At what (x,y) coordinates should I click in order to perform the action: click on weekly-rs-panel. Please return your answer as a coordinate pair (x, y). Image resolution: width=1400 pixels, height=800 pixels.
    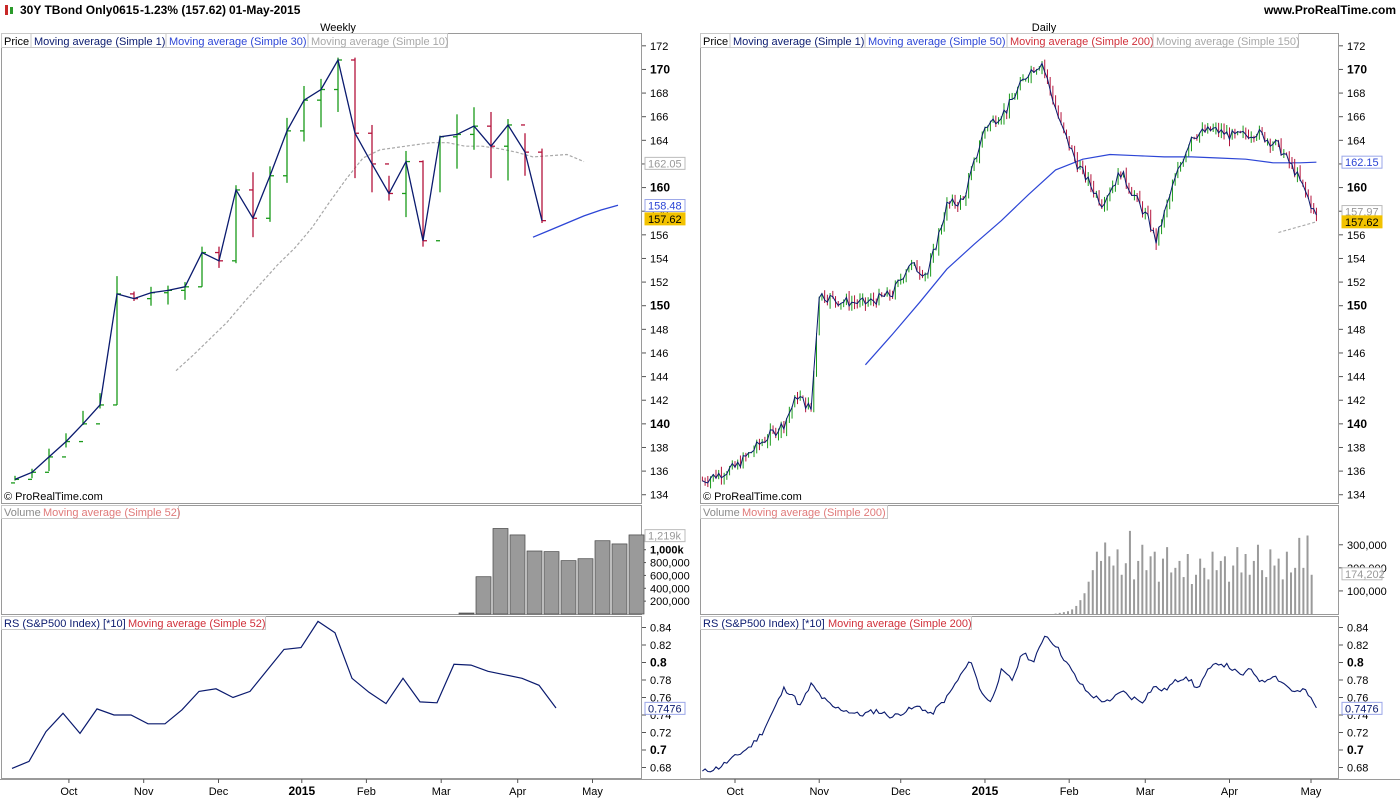
    Looking at the image, I should click on (321, 697).